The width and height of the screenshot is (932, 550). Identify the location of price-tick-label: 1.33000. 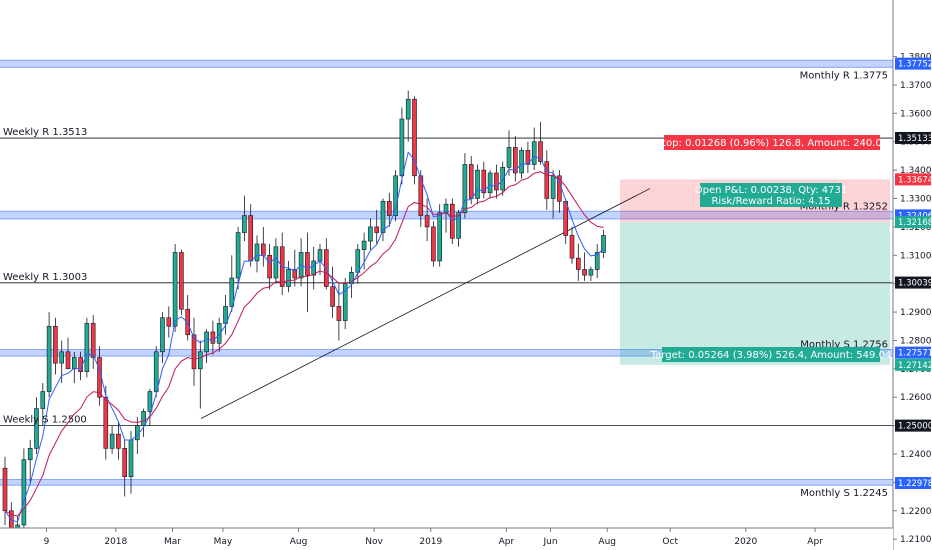
(916, 200).